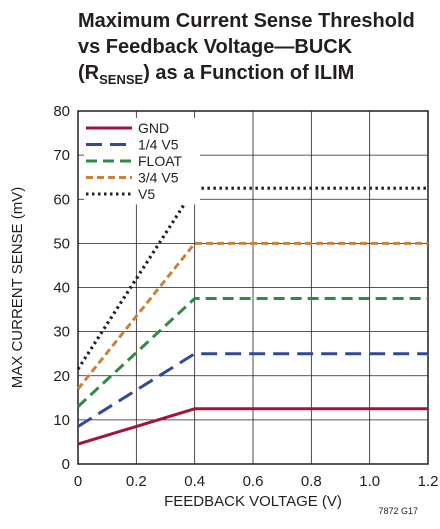 The height and width of the screenshot is (529, 440). I want to click on x-tick-label: 0.6, so click(253, 481).